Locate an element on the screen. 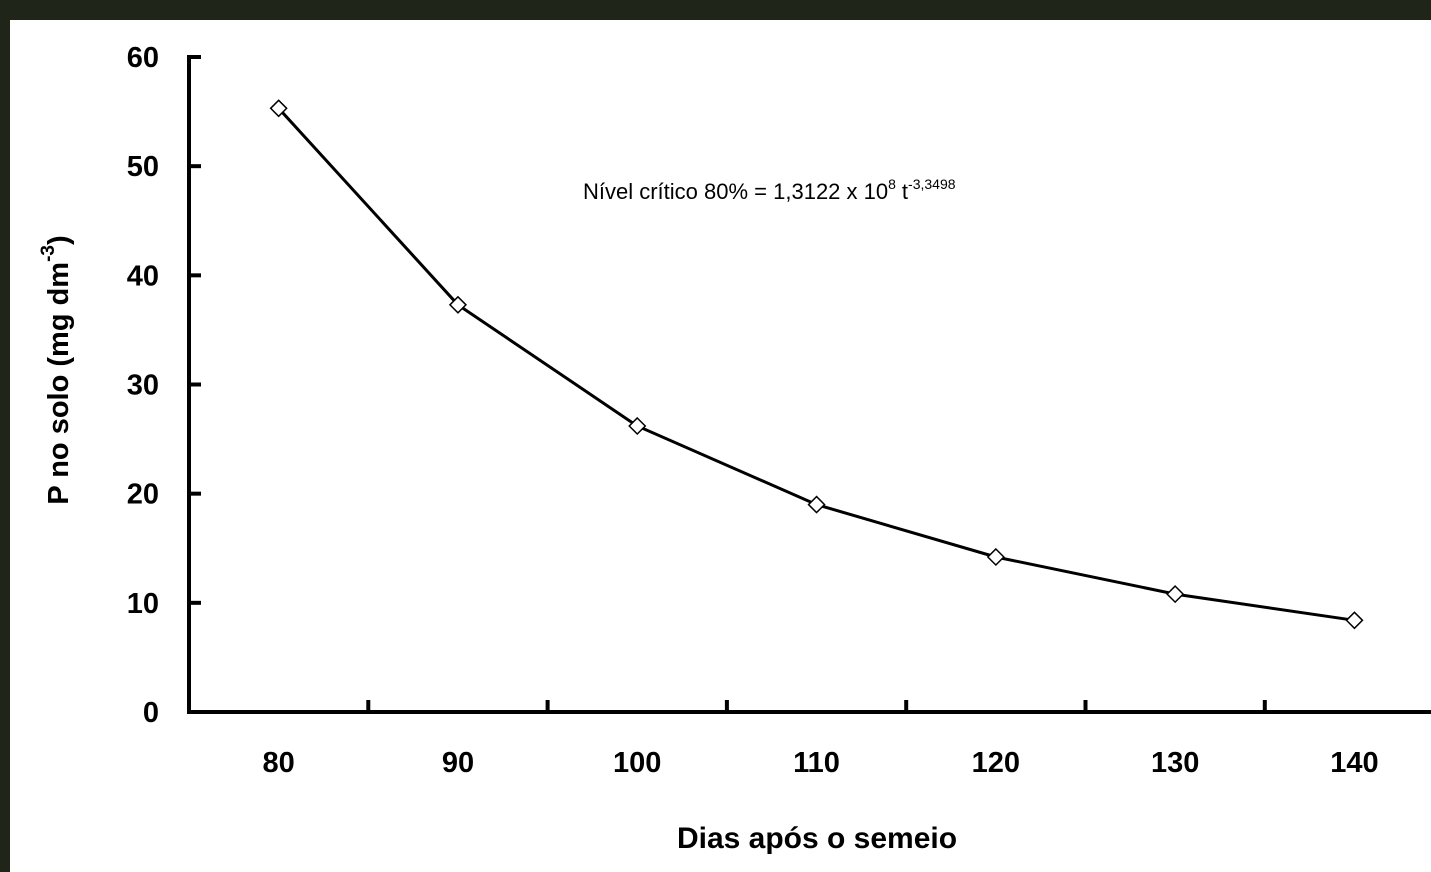 This screenshot has width=1431, height=872. x-tick-label: 130 is located at coordinates (1175, 763).